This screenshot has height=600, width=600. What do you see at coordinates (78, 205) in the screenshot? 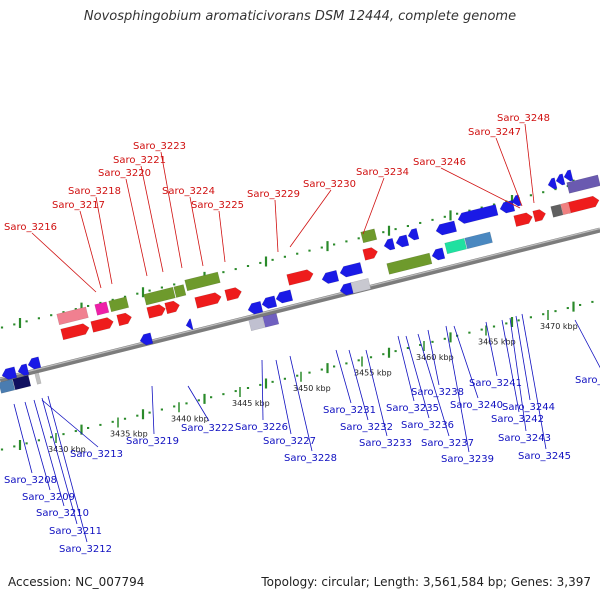
I see `gene-label-top: Saro_3217` at bounding box center [78, 205].